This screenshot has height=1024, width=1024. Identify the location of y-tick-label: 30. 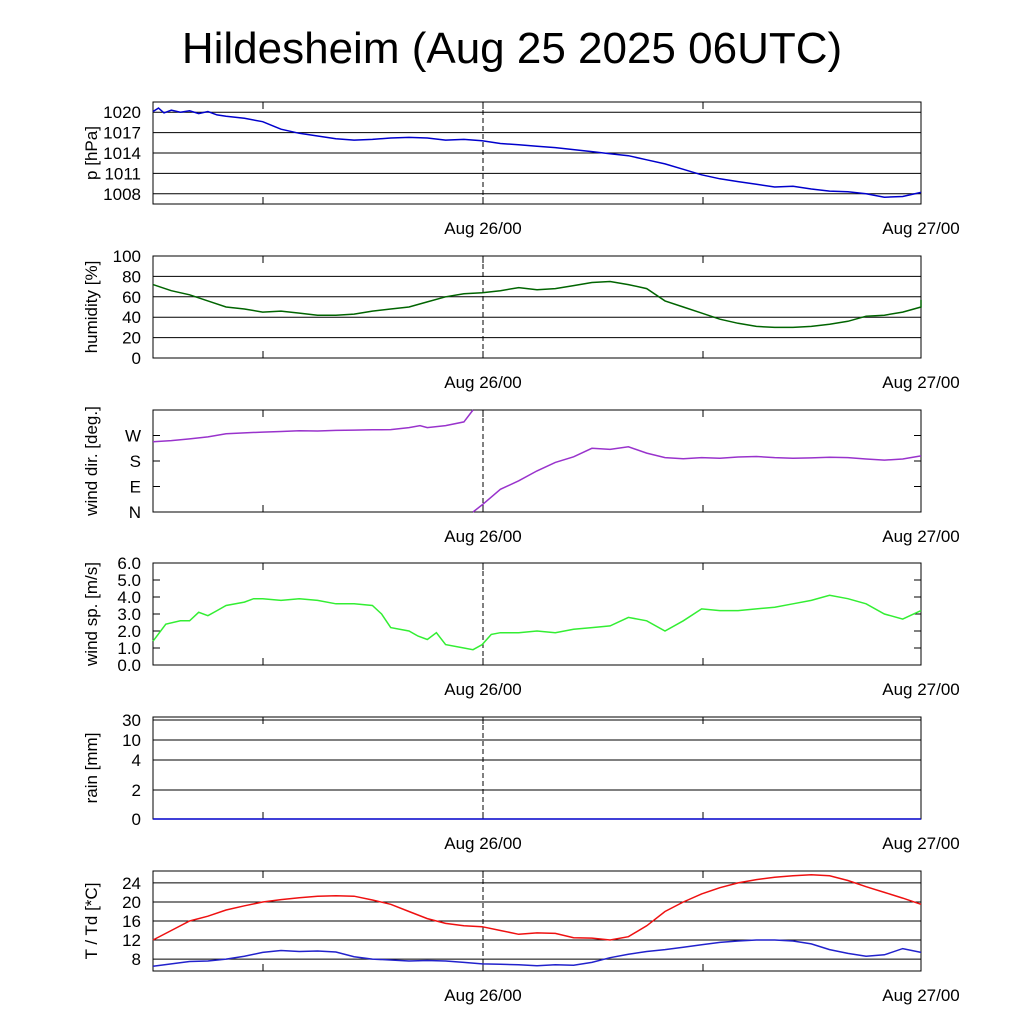
(131, 720).